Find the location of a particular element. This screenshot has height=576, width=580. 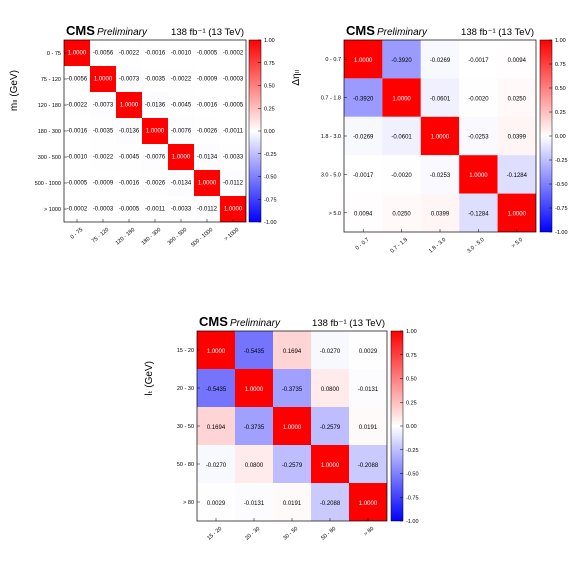

colorbar-tick-label: -0.75 is located at coordinates (412, 498).